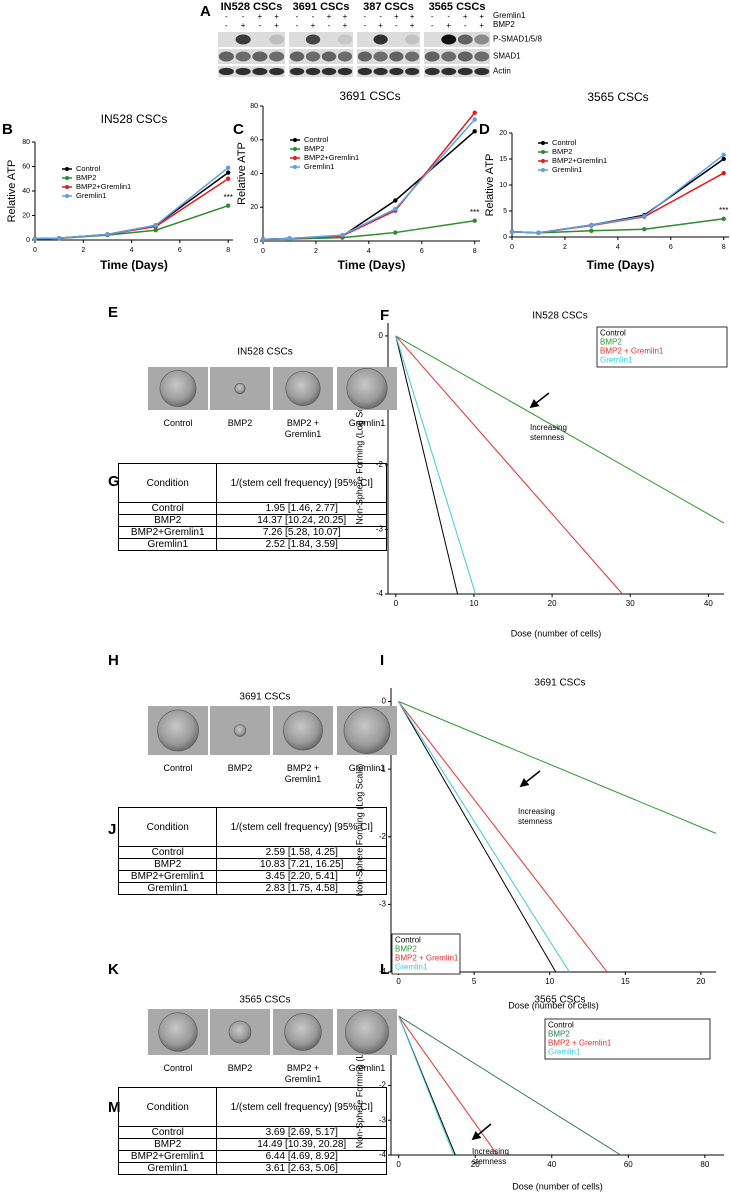 The height and width of the screenshot is (1194, 731). I want to click on table-cell: 1.95 [1.46, 2.77], so click(301, 508).